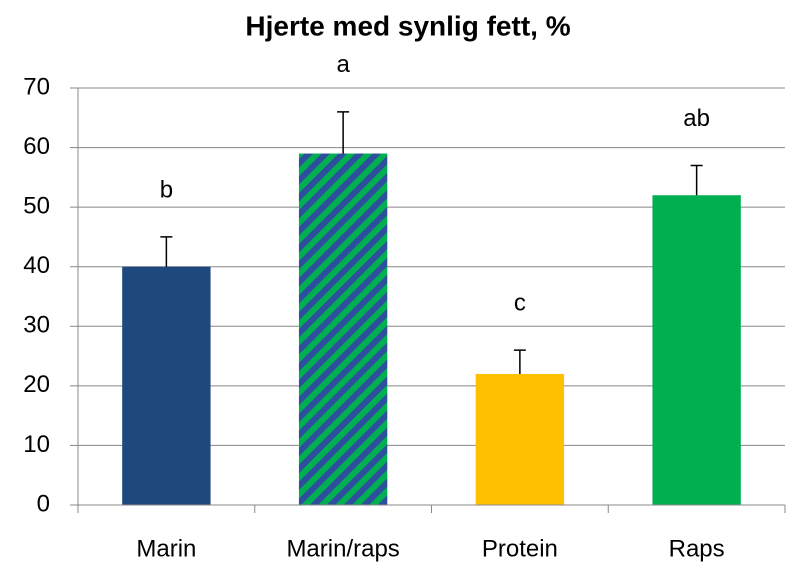  What do you see at coordinates (36, 205) in the screenshot?
I see `y-tick-label: 50` at bounding box center [36, 205].